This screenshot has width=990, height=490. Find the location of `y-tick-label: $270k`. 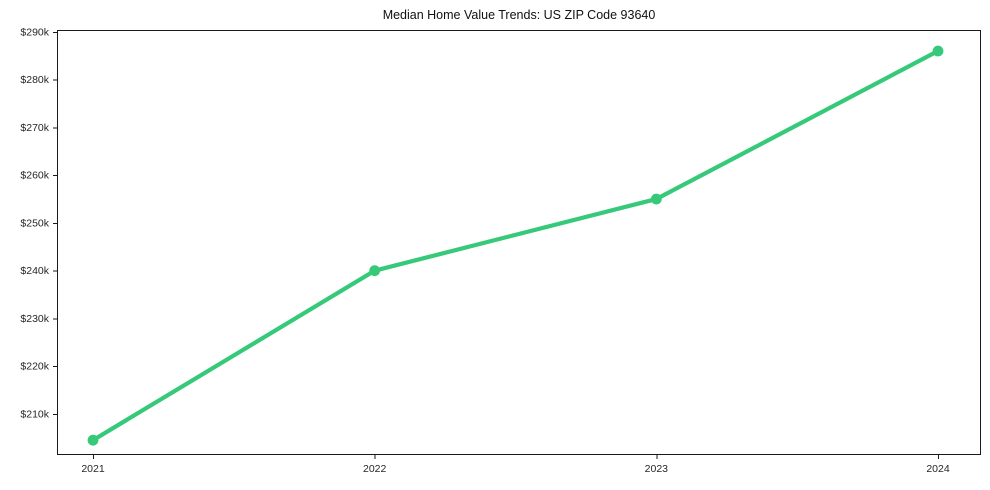

y-tick-label: $270k is located at coordinates (34, 128).